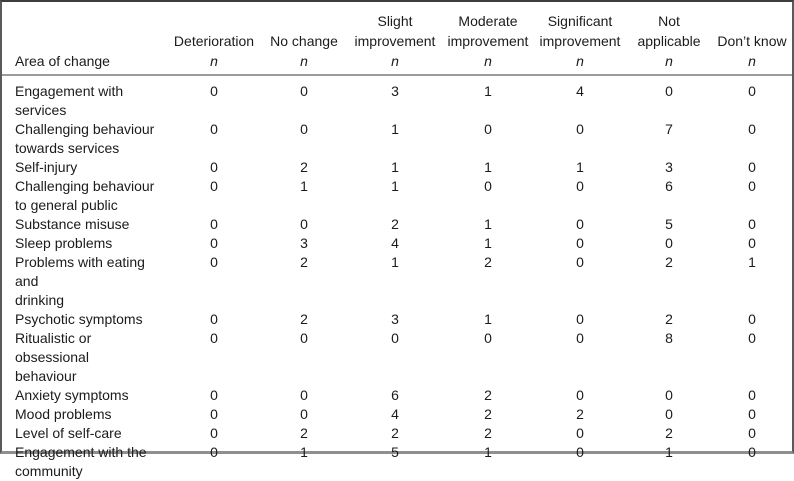  Describe the element at coordinates (669, 39) in the screenshot. I see `col-header-not-applicable: Not applicable n` at that location.